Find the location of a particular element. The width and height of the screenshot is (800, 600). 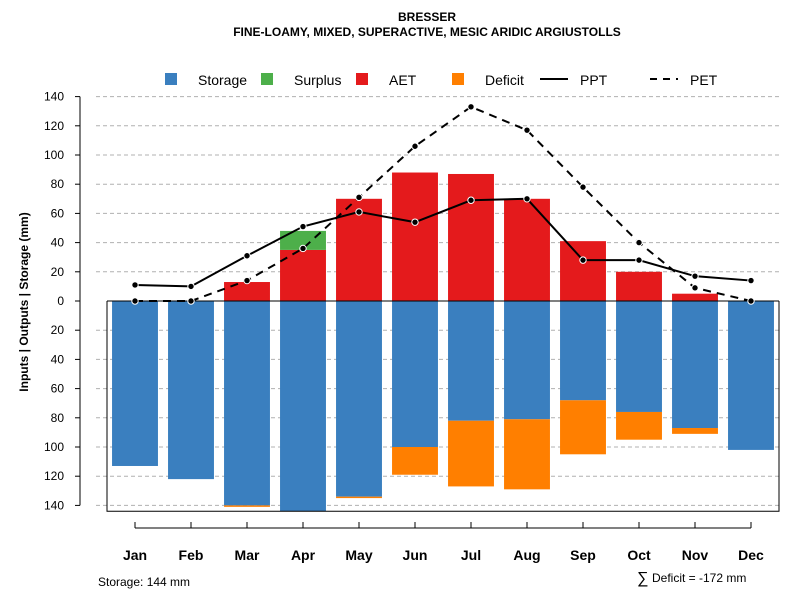

storage-bar-feb is located at coordinates (191, 390).